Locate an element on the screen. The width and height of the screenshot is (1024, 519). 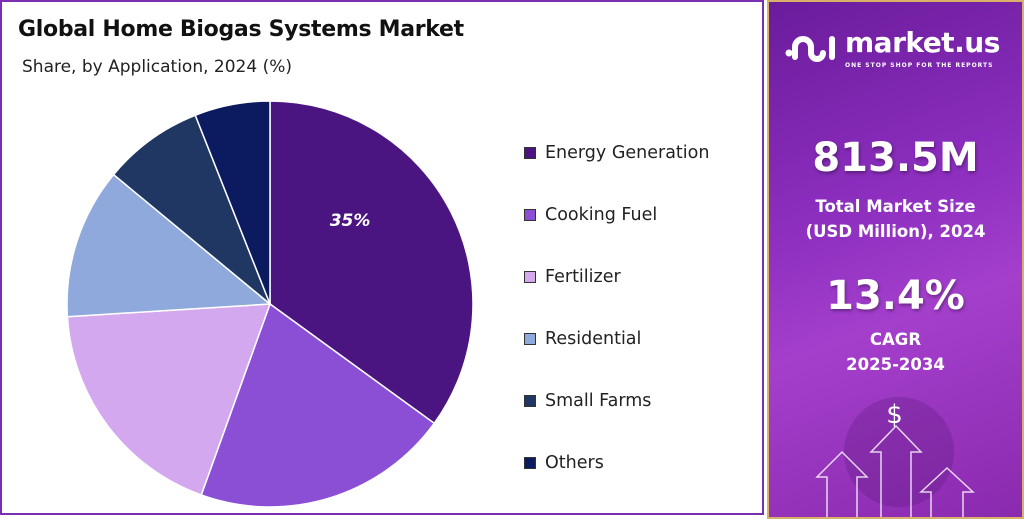
legend-label: Residential is located at coordinates (593, 339).